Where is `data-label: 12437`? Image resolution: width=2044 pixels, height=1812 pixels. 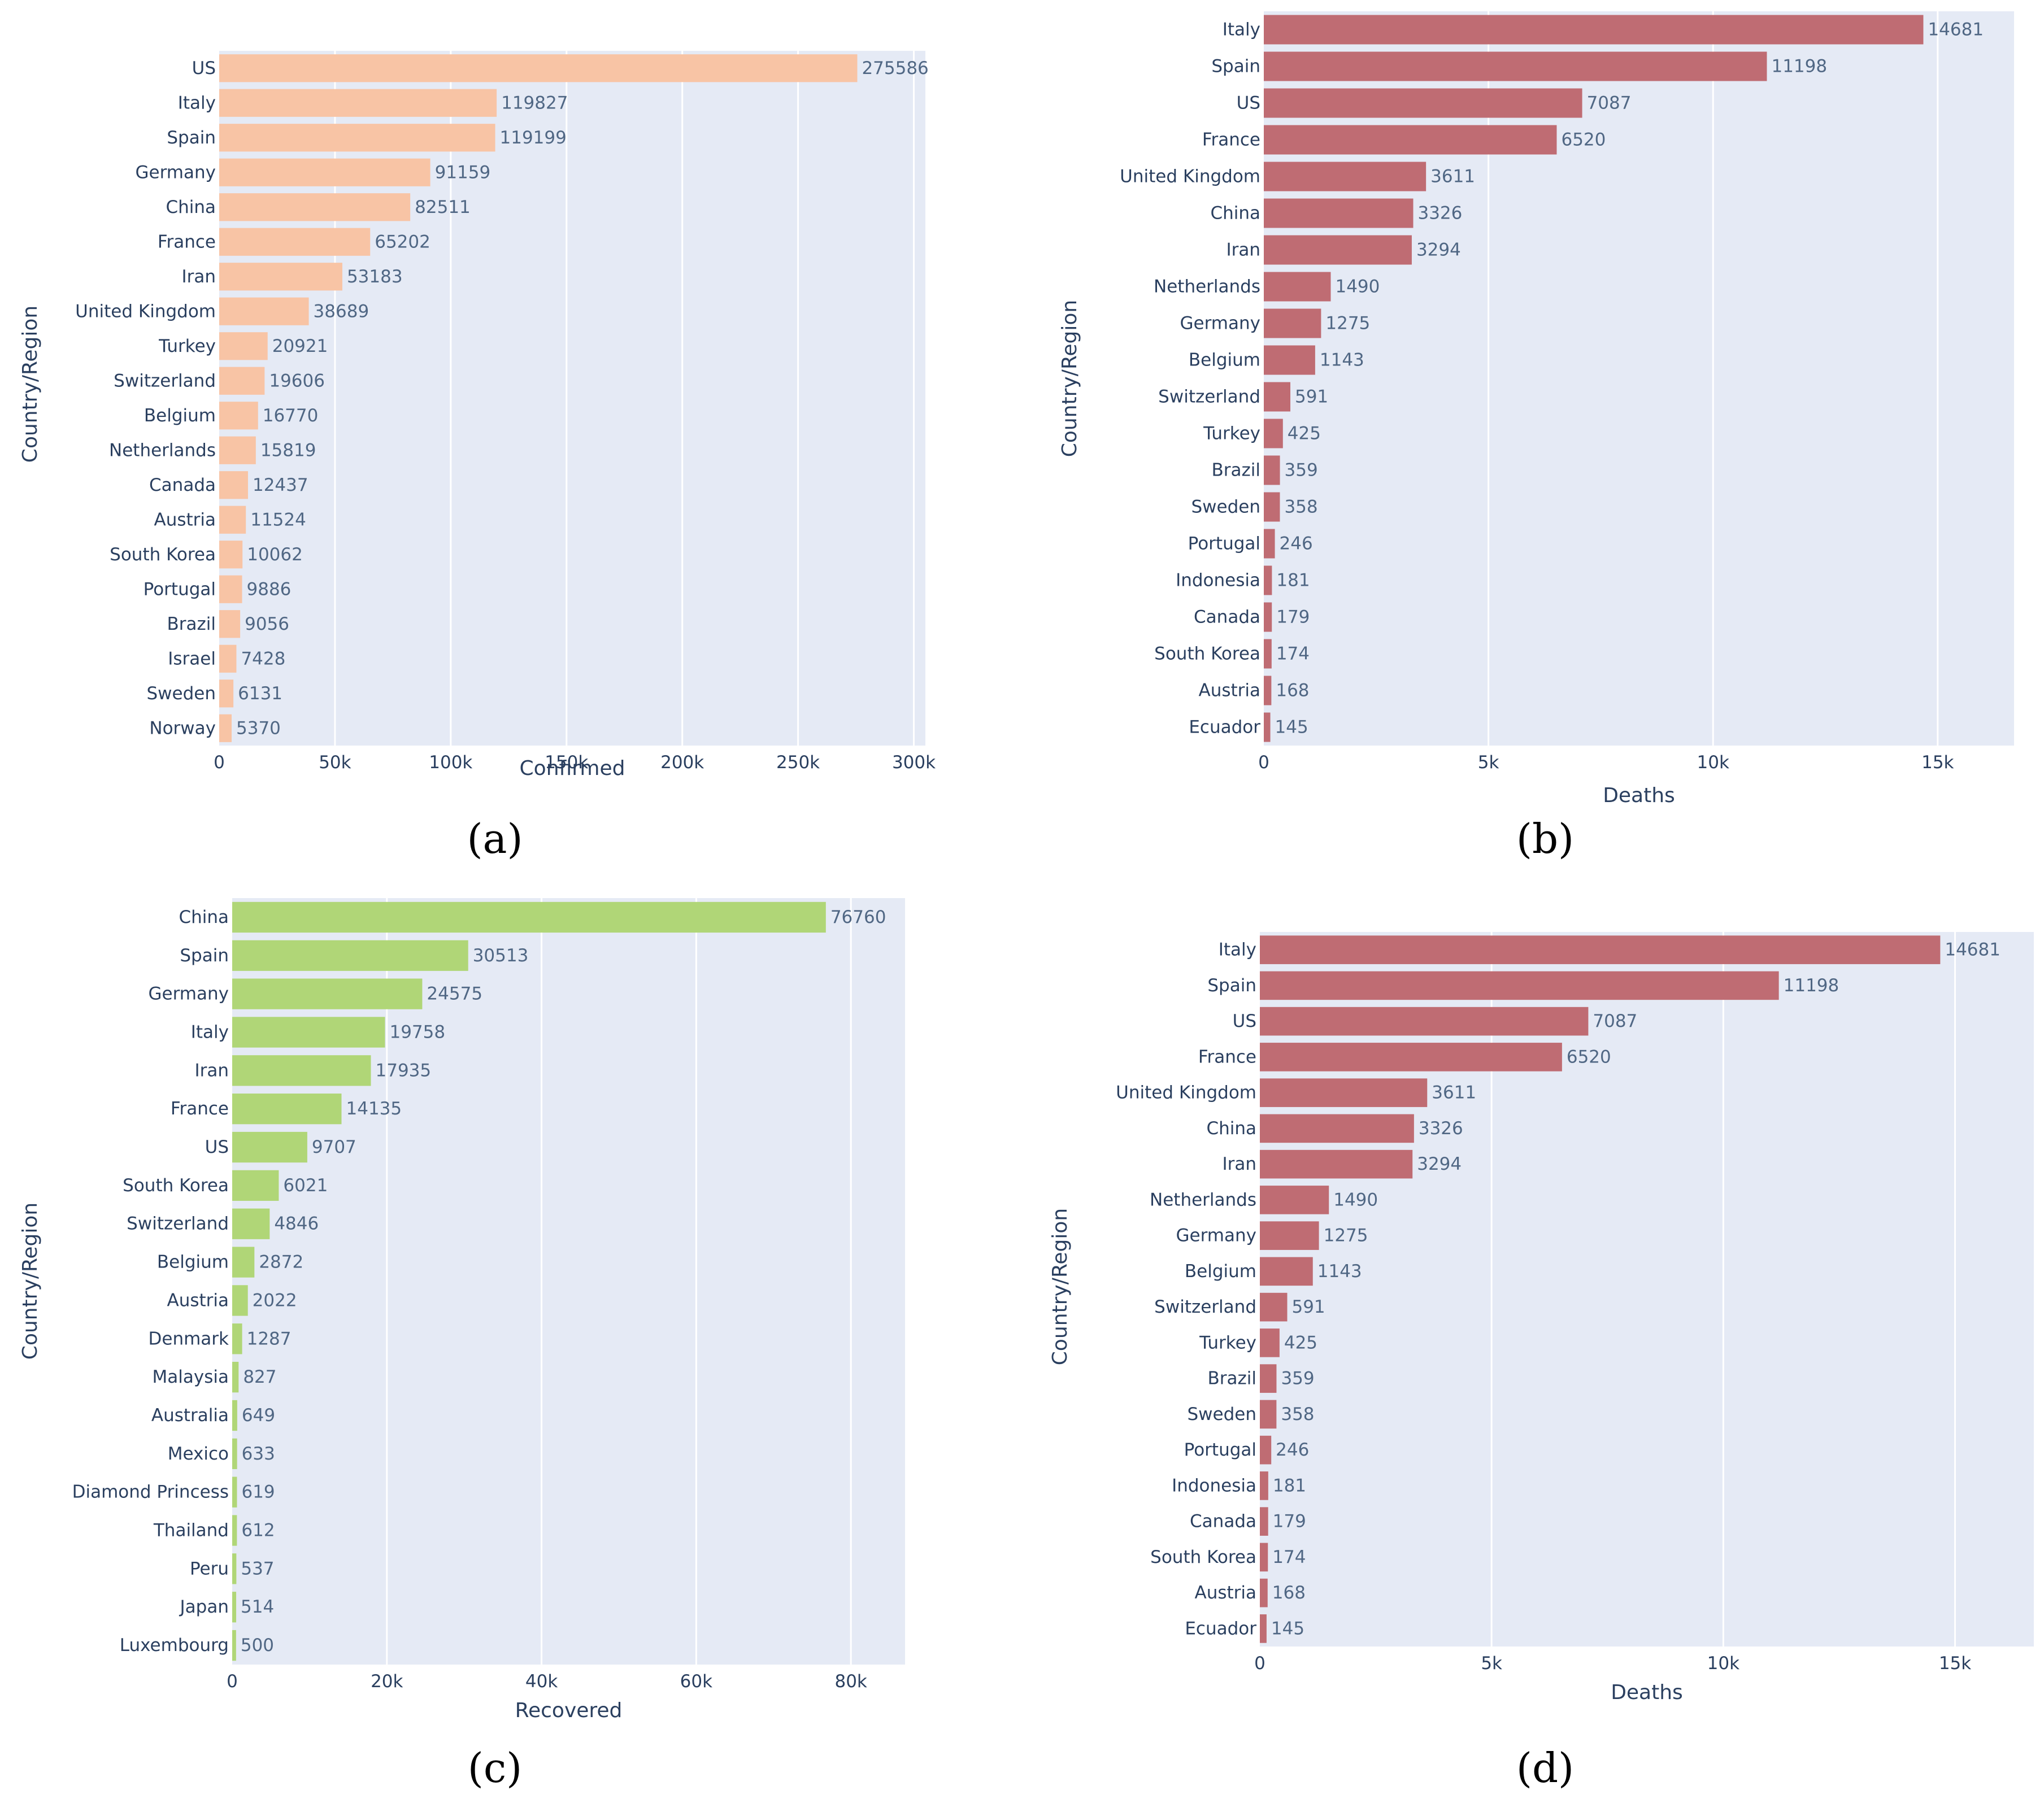 data-label: 12437 is located at coordinates (280, 485).